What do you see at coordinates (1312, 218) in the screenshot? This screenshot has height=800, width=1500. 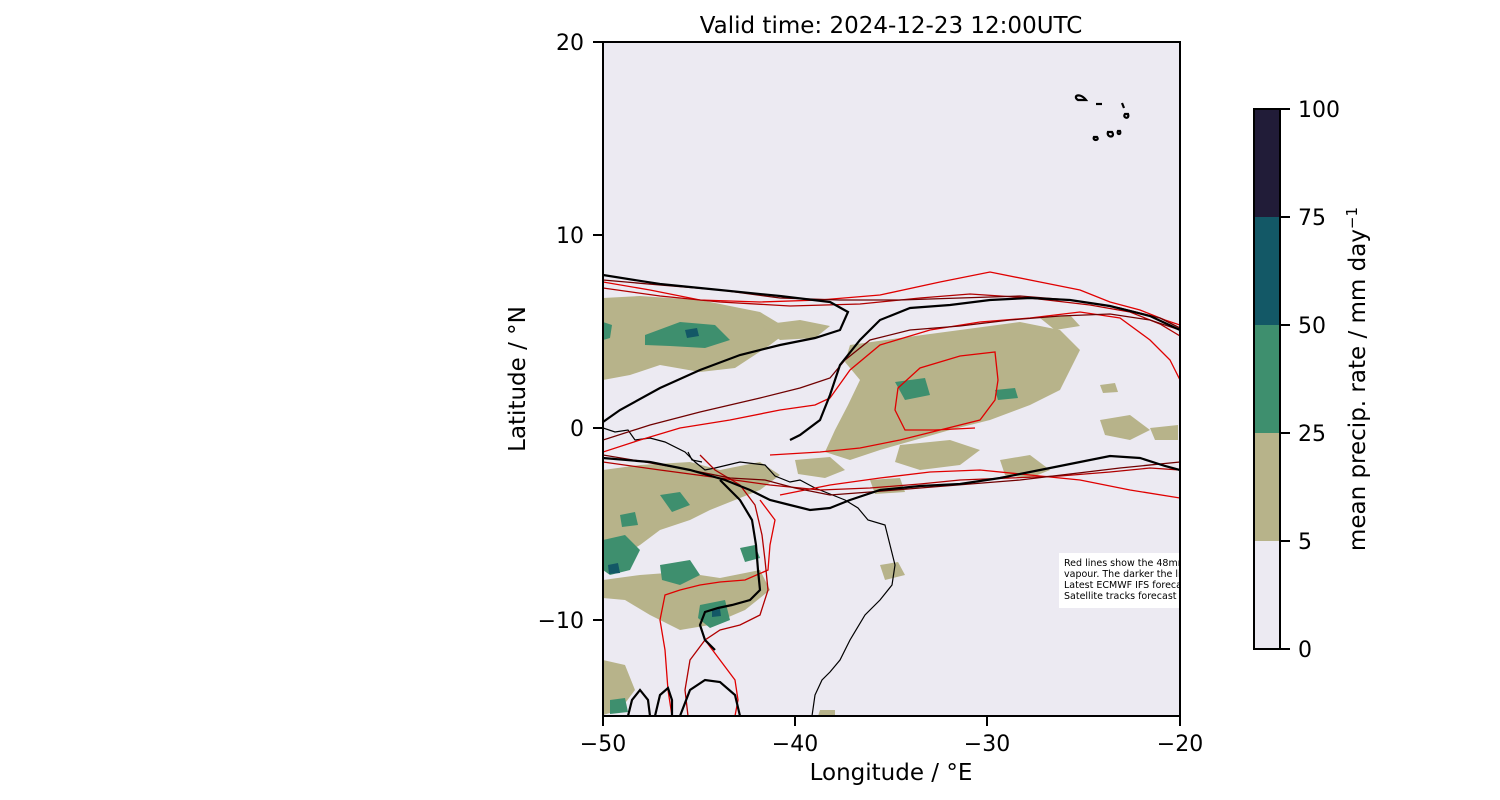 I see `colorbar-tick-label: 75` at bounding box center [1312, 218].